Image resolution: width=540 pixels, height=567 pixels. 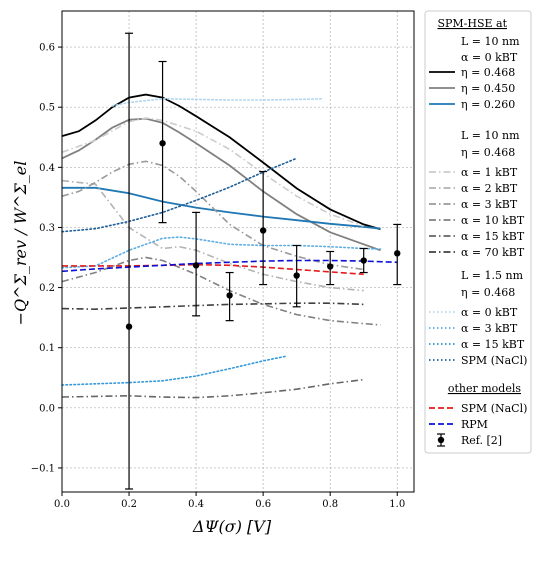 I want to click on legend-param-6: η = 0.468, so click(x=488, y=292).